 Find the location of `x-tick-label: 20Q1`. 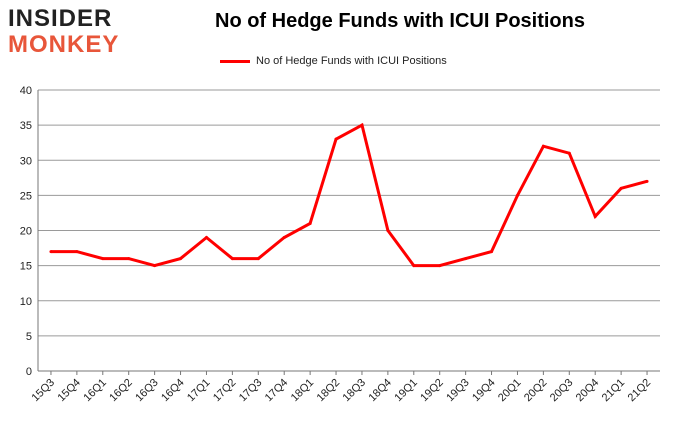

x-tick-label: 20Q1 is located at coordinates (510, 391).